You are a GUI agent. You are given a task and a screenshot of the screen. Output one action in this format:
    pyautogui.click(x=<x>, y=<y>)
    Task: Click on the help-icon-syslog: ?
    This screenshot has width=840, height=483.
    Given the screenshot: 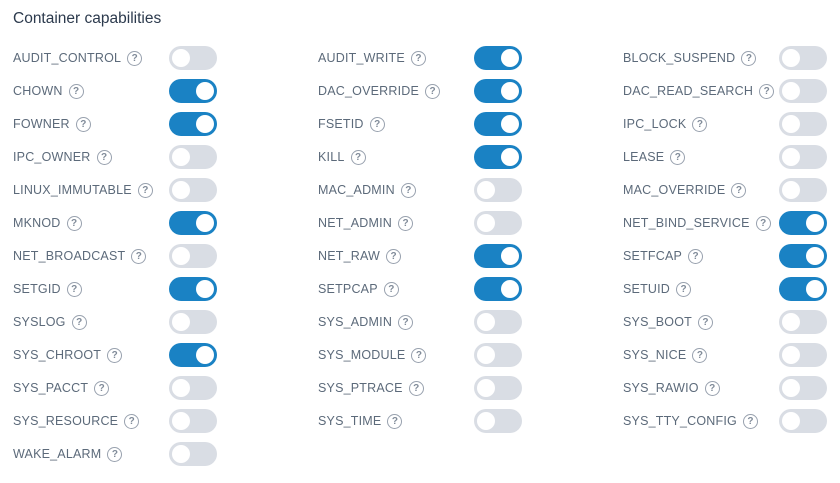 What is the action you would take?
    pyautogui.click(x=79, y=322)
    